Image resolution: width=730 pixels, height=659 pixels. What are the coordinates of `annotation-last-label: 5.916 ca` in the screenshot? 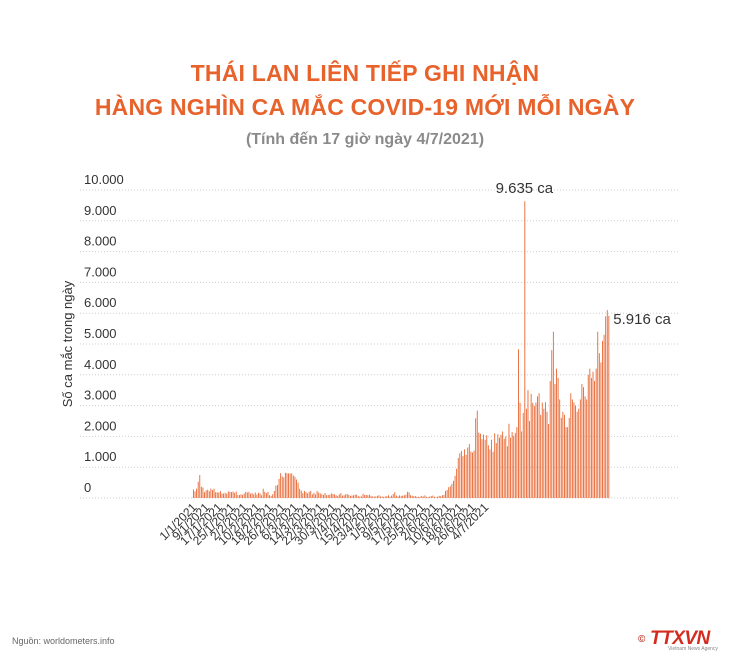 It's located at (642, 319).